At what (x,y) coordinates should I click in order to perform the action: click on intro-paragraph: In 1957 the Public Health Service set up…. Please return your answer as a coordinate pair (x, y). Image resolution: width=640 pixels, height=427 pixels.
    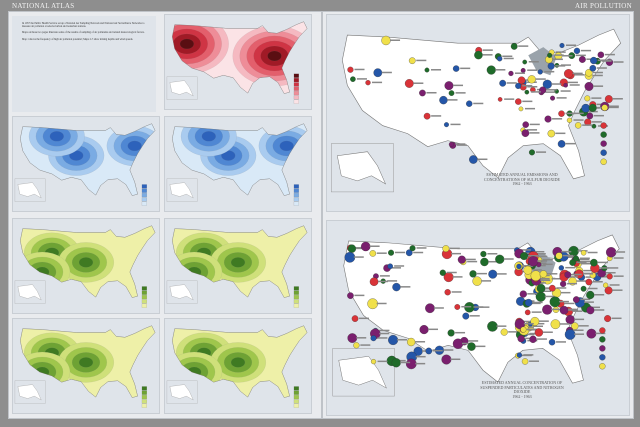
    Looking at the image, I should click on (83, 25).